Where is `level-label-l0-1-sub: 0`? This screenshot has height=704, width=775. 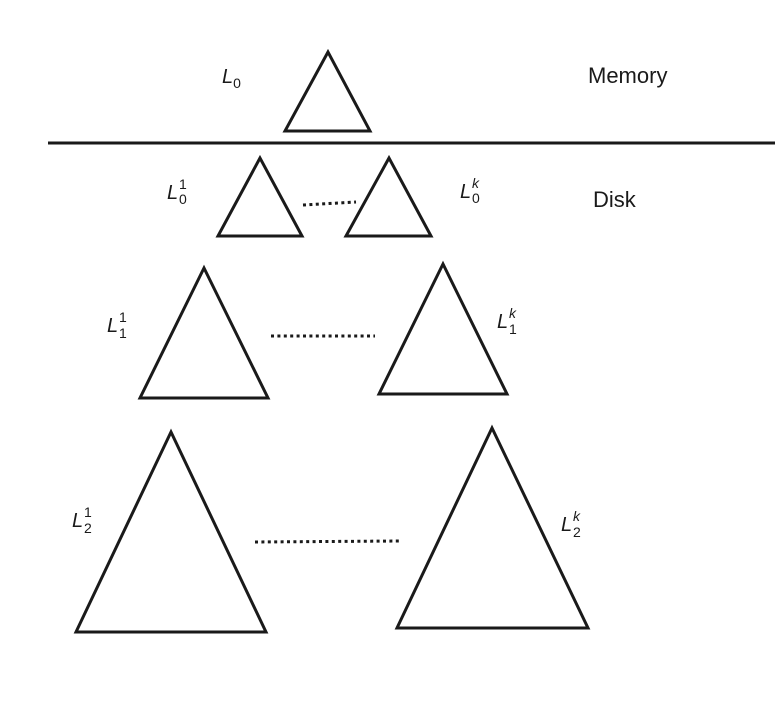 level-label-l0-1-sub: 0 is located at coordinates (183, 199).